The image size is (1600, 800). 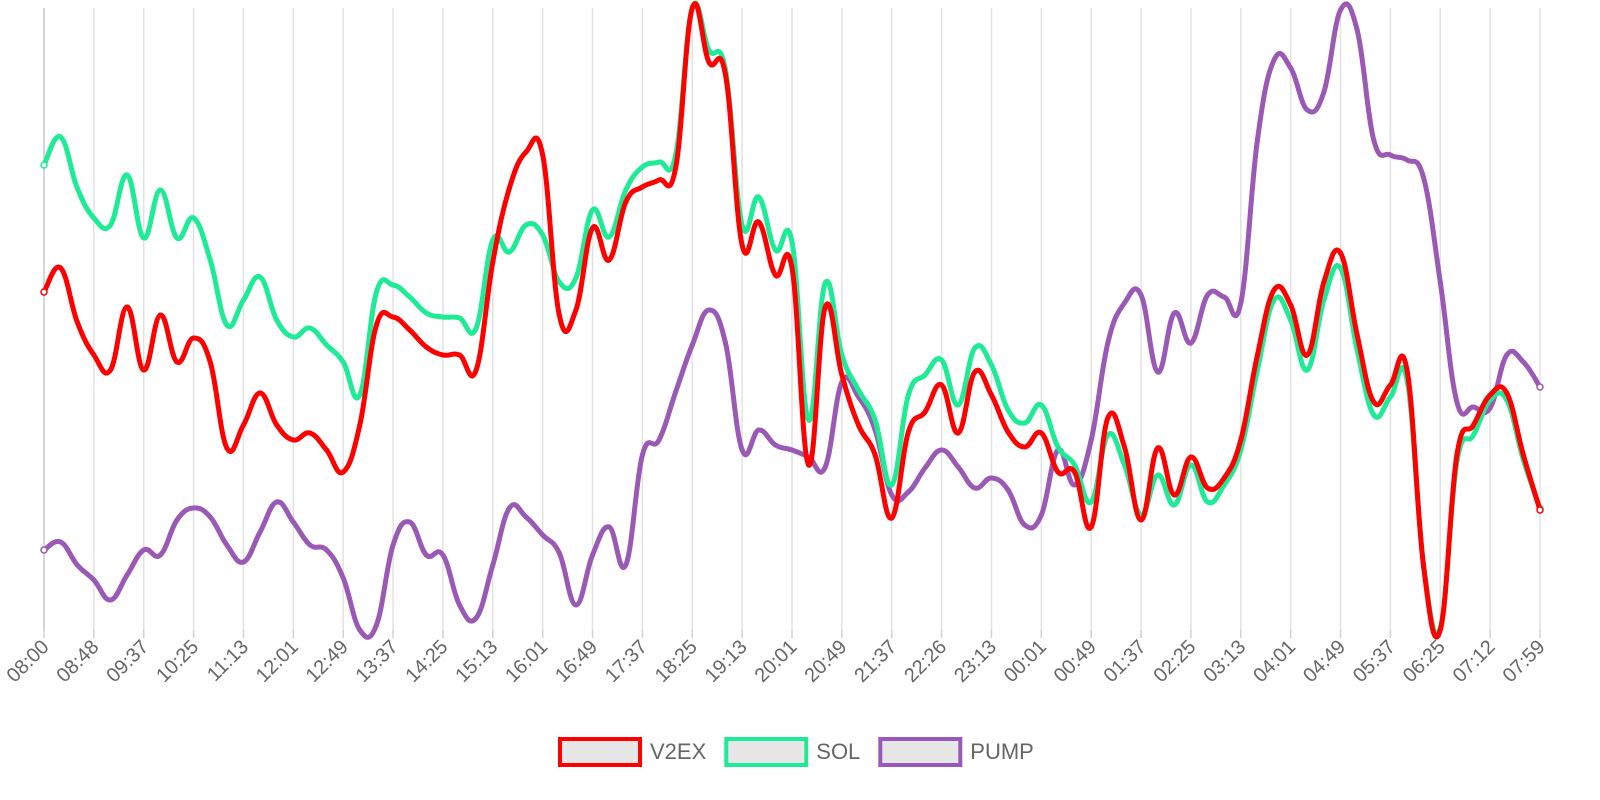 I want to click on legend-swatch, so click(x=920, y=752).